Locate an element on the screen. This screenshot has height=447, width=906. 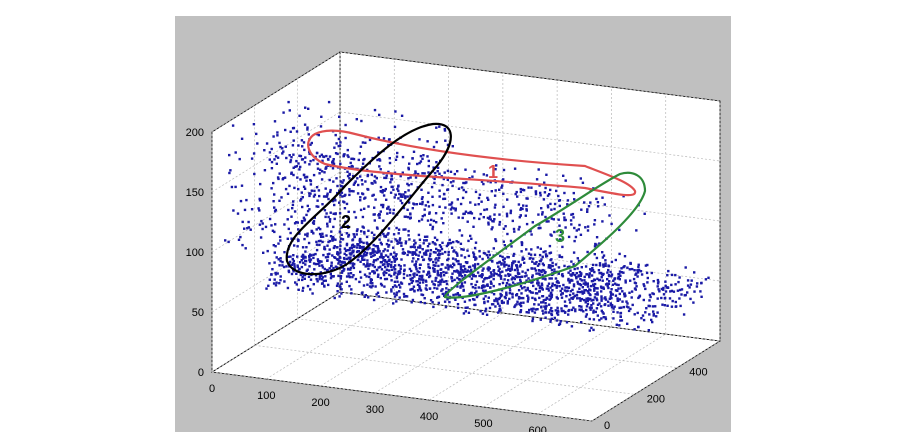
z-tick-label: 100 is located at coordinates (195, 253).